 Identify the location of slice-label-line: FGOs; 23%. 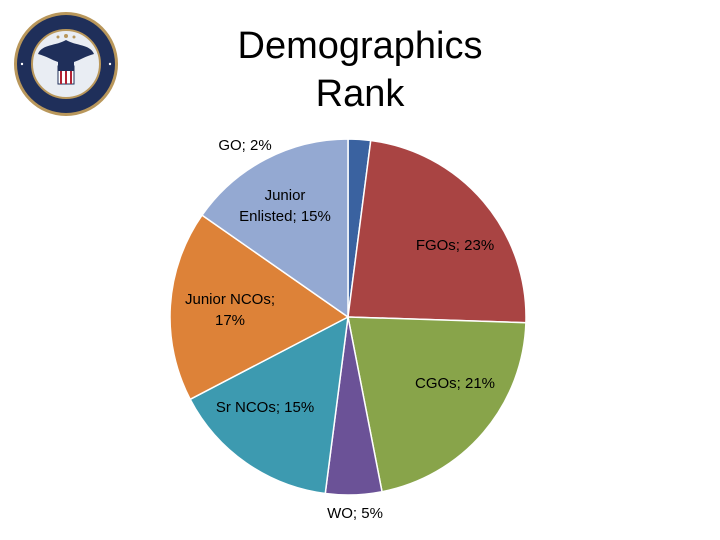
(455, 245).